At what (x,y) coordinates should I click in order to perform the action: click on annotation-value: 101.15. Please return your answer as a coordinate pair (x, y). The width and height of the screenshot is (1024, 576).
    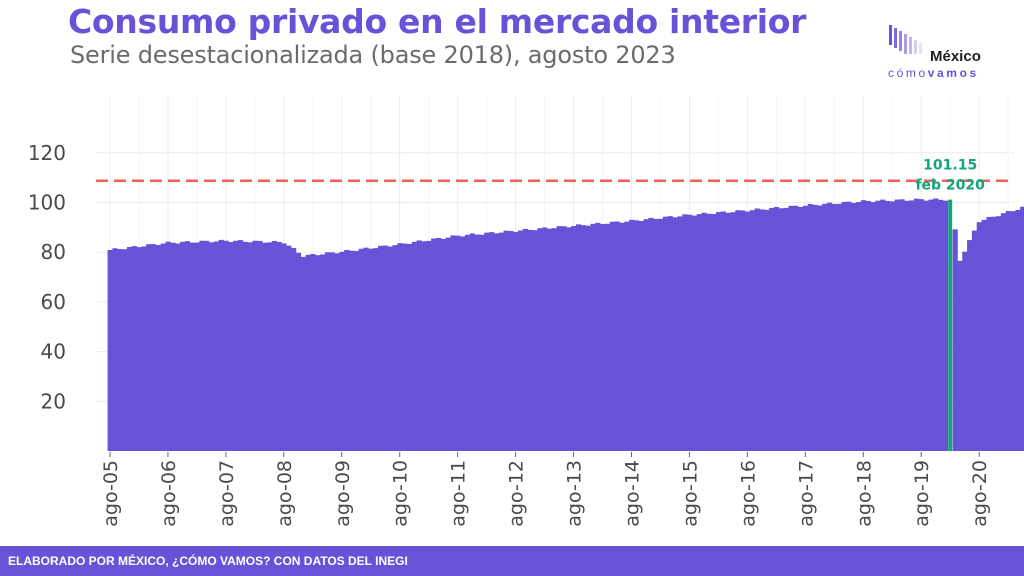
    Looking at the image, I should click on (950, 166).